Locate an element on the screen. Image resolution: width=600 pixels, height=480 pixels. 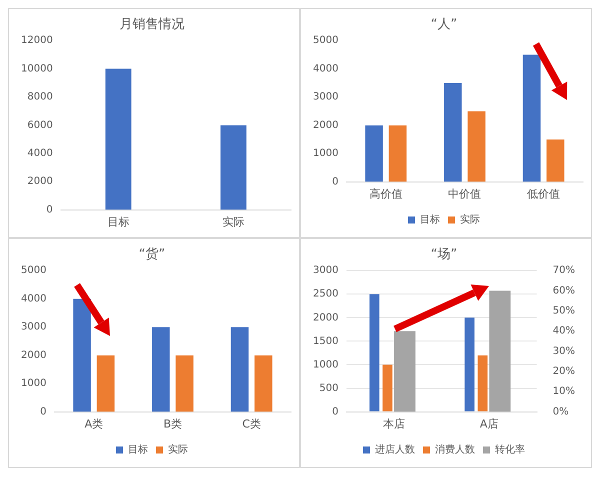
y-tick-label: 2500 is located at coordinates (325, 294).